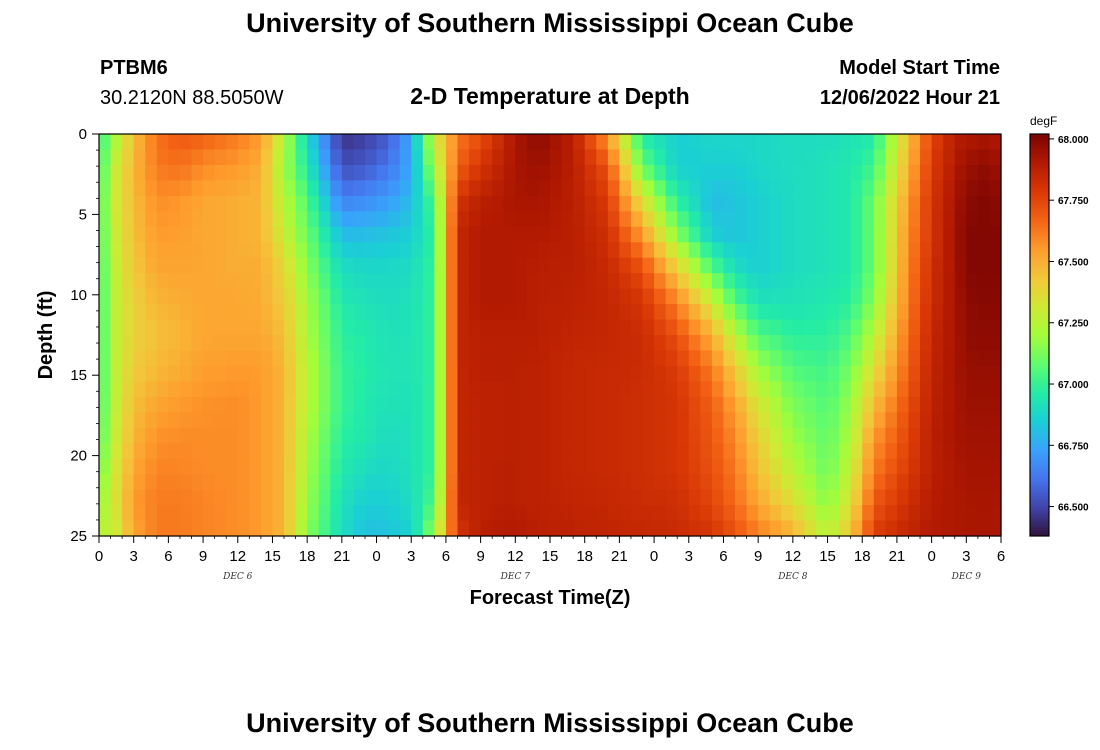  What do you see at coordinates (134, 556) in the screenshot?
I see `x-tick-label: 3` at bounding box center [134, 556].